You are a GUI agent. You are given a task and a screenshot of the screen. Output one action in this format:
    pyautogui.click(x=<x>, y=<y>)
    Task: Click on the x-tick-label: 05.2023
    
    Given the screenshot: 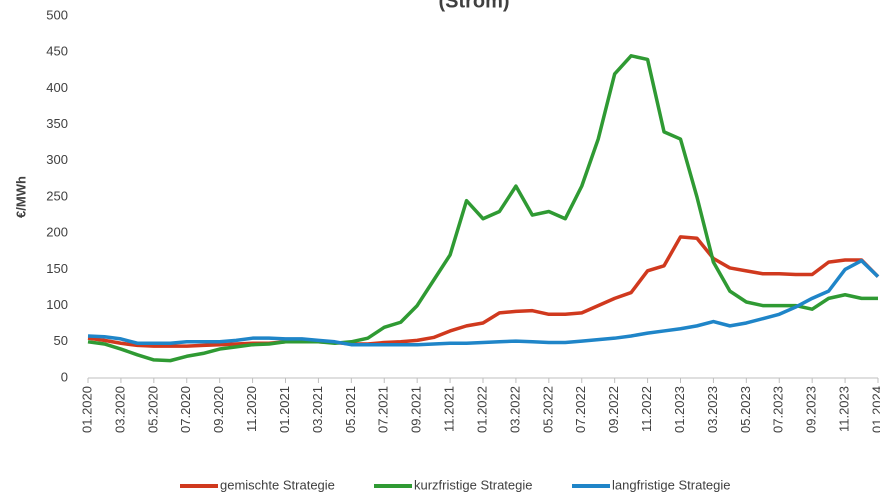 What is the action you would take?
    pyautogui.click(x=745, y=409)
    